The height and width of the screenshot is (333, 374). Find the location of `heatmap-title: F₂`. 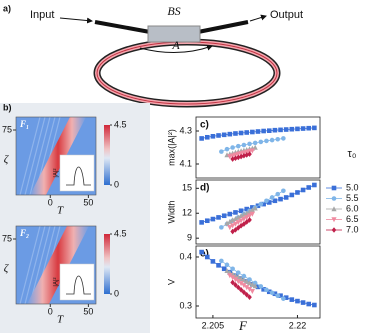

heatmap-title: F₂ is located at coordinates (24, 233).